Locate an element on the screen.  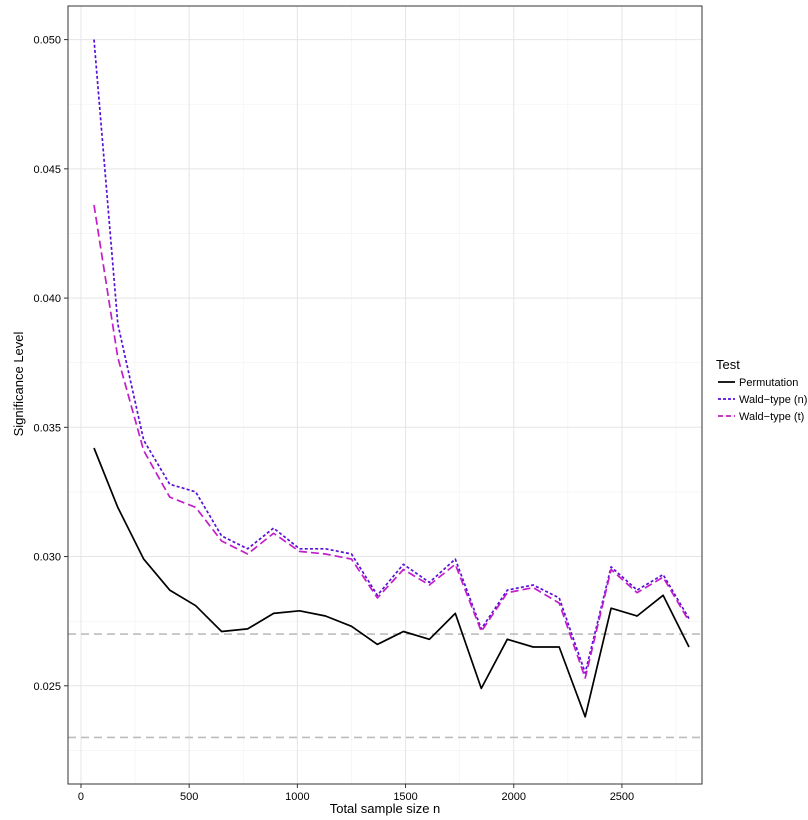
x-axis: 0 500 1000 1500 2000 2500 is located at coordinates (356, 793).